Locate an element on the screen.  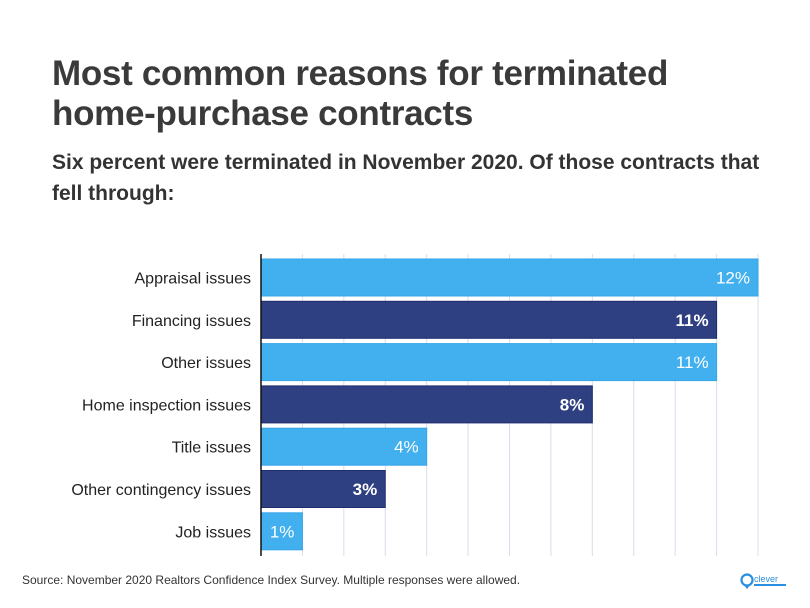
category-label: Home inspection issues is located at coordinates (166, 405).